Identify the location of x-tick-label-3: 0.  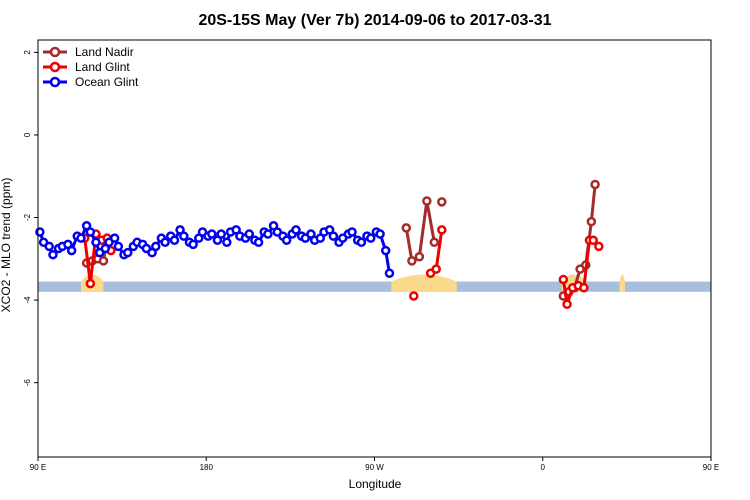
(543, 467).